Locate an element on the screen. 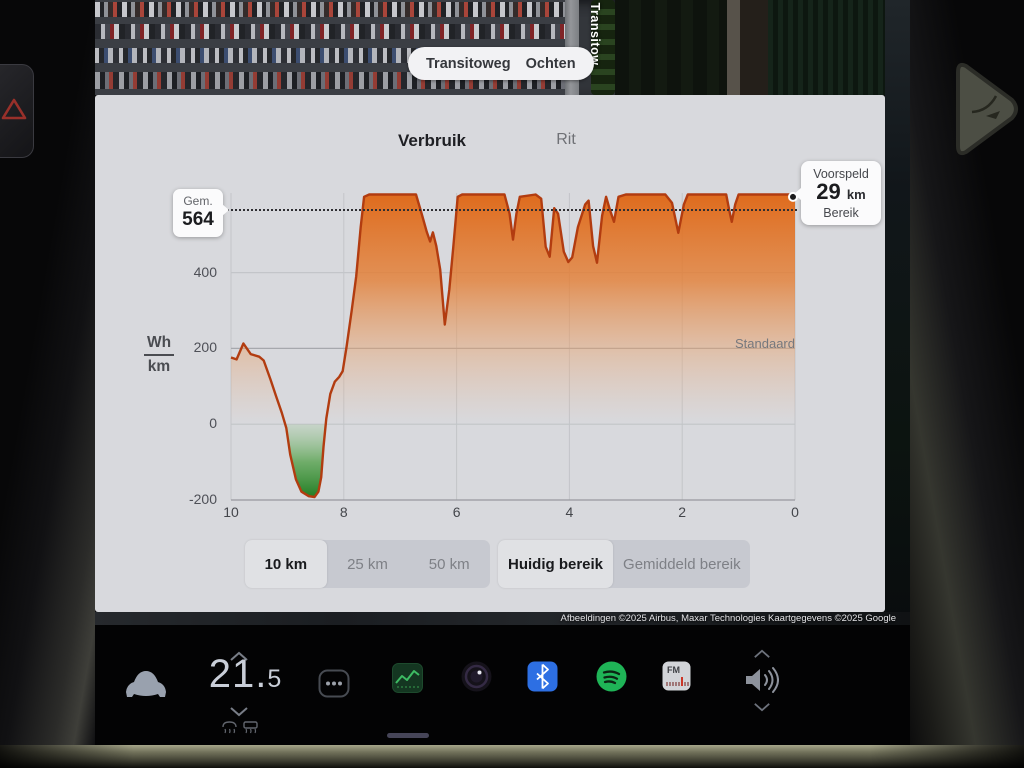  y-tick-label: 0 is located at coordinates (213, 423).